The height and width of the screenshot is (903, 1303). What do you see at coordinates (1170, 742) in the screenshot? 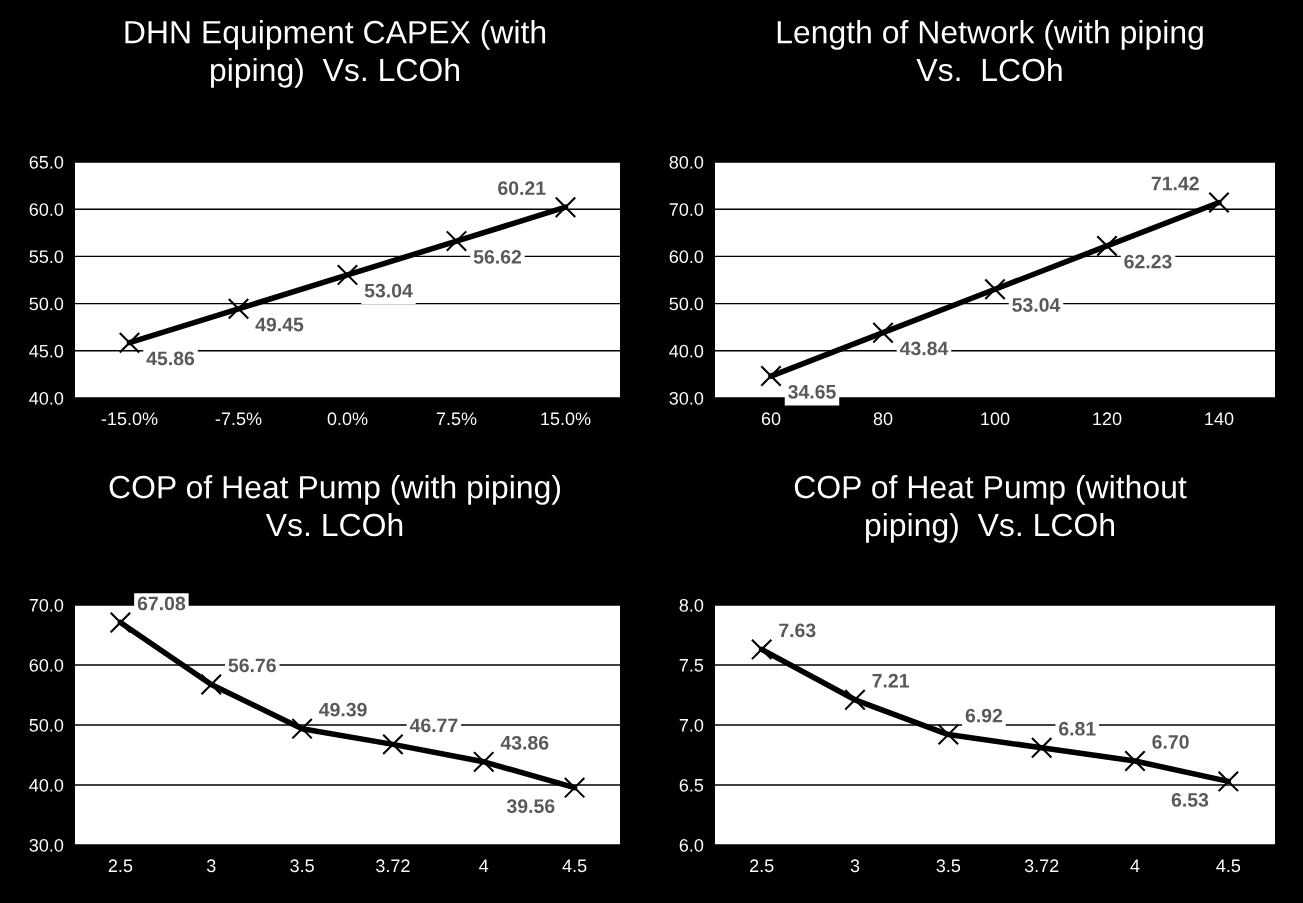
I see `data-label: 6.70` at bounding box center [1170, 742].